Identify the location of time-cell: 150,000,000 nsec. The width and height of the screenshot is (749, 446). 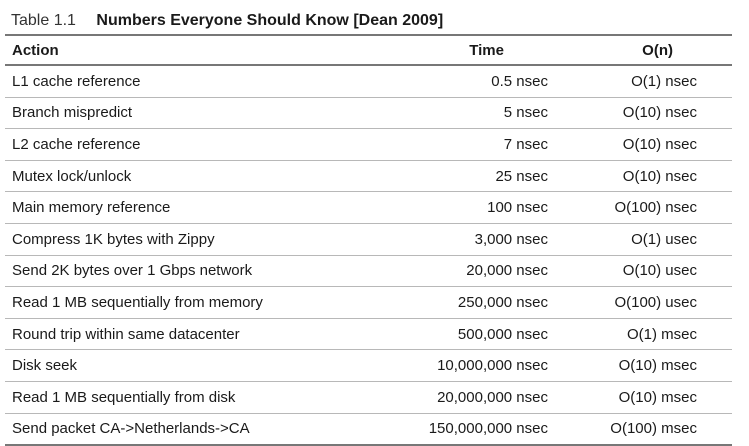
(488, 429).